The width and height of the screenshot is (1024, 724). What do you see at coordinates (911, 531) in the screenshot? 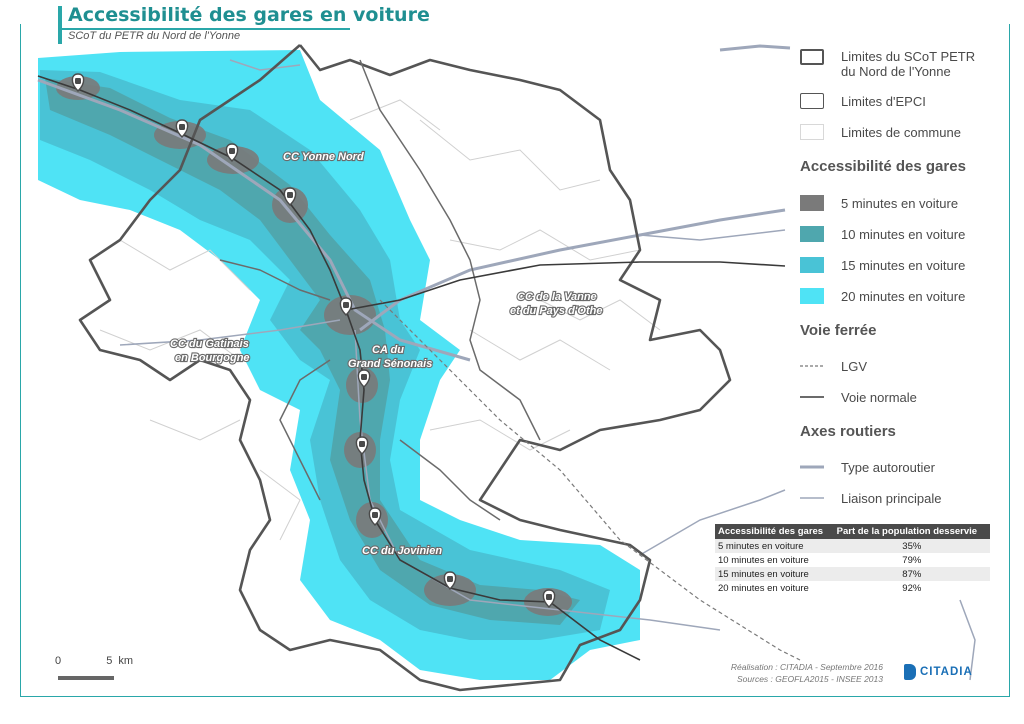
I see `table-header-share: Part de la population desservie` at bounding box center [911, 531].